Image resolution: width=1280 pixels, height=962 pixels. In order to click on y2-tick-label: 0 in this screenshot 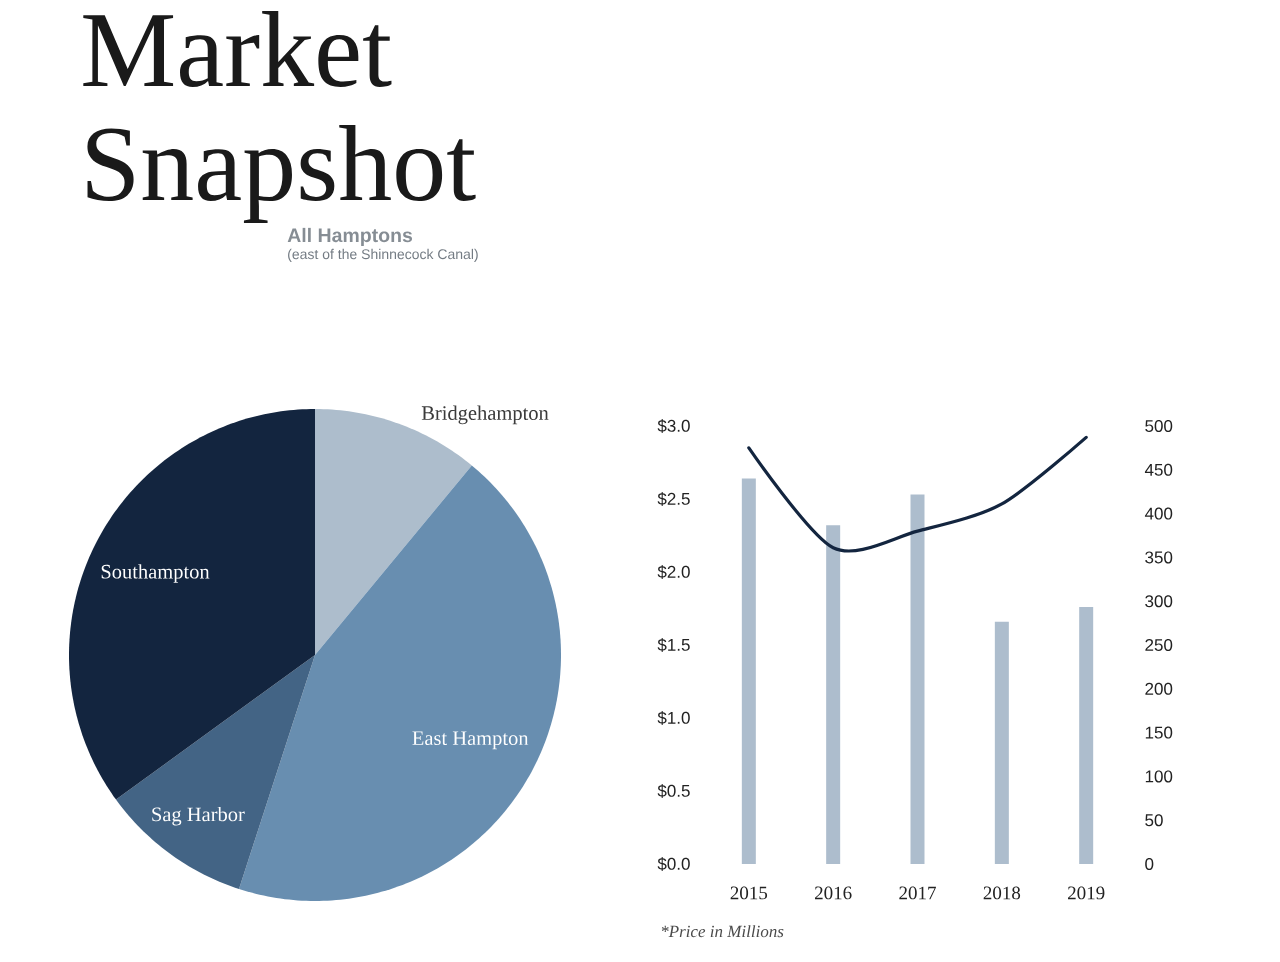, I will do `click(1149, 864)`.